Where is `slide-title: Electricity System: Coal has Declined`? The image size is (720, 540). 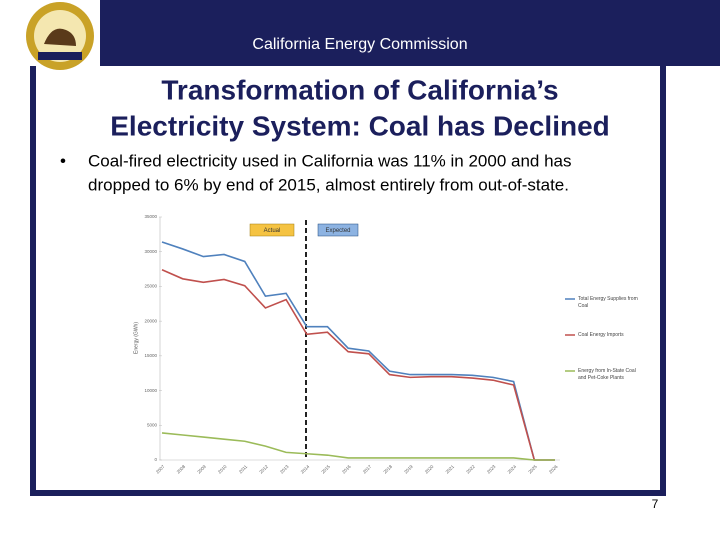
slide-title: Electricity System: Coal has Declined is located at coordinates (360, 125).